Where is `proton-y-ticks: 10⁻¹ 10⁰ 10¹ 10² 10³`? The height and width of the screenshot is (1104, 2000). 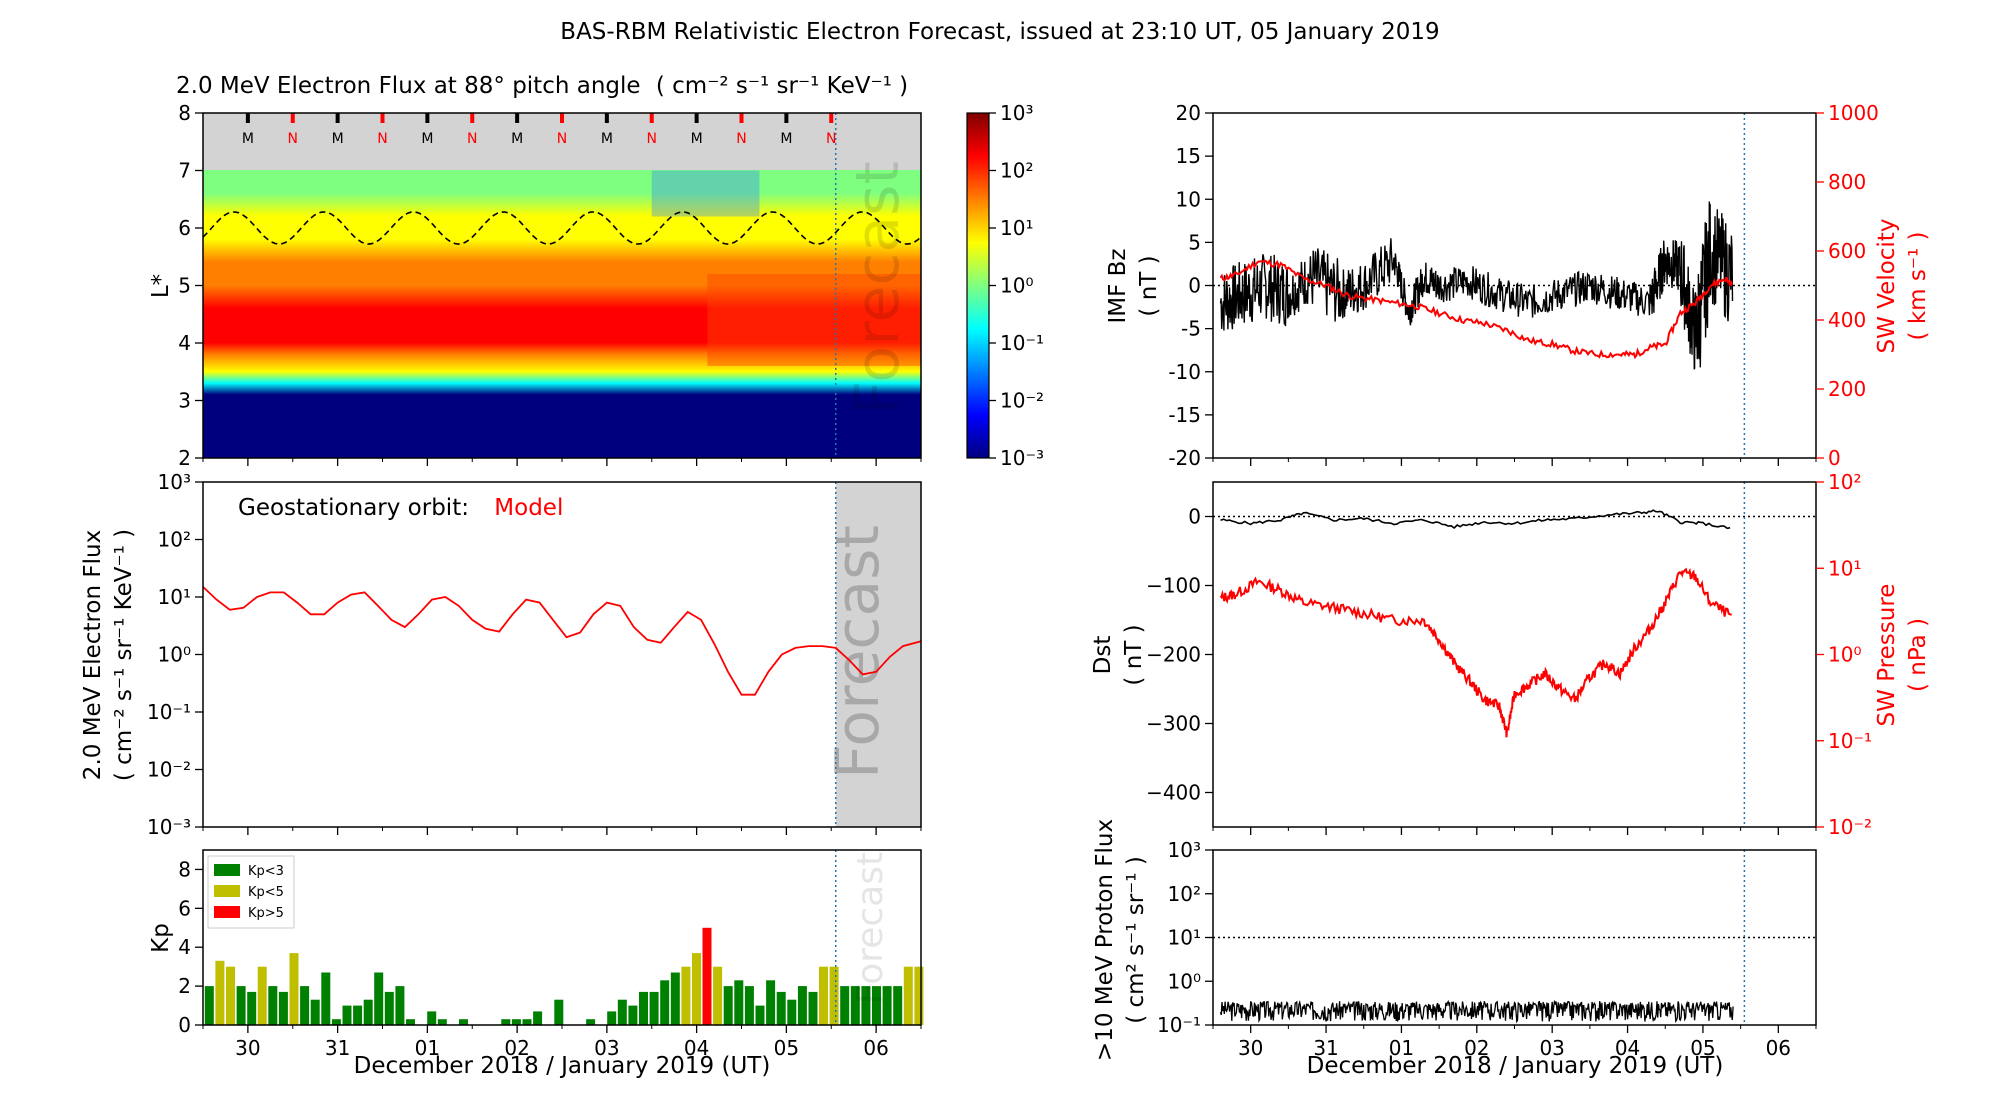
proton-y-ticks: 10⁻¹ 10⁰ 10¹ 10² 10³ is located at coordinates (1185, 937).